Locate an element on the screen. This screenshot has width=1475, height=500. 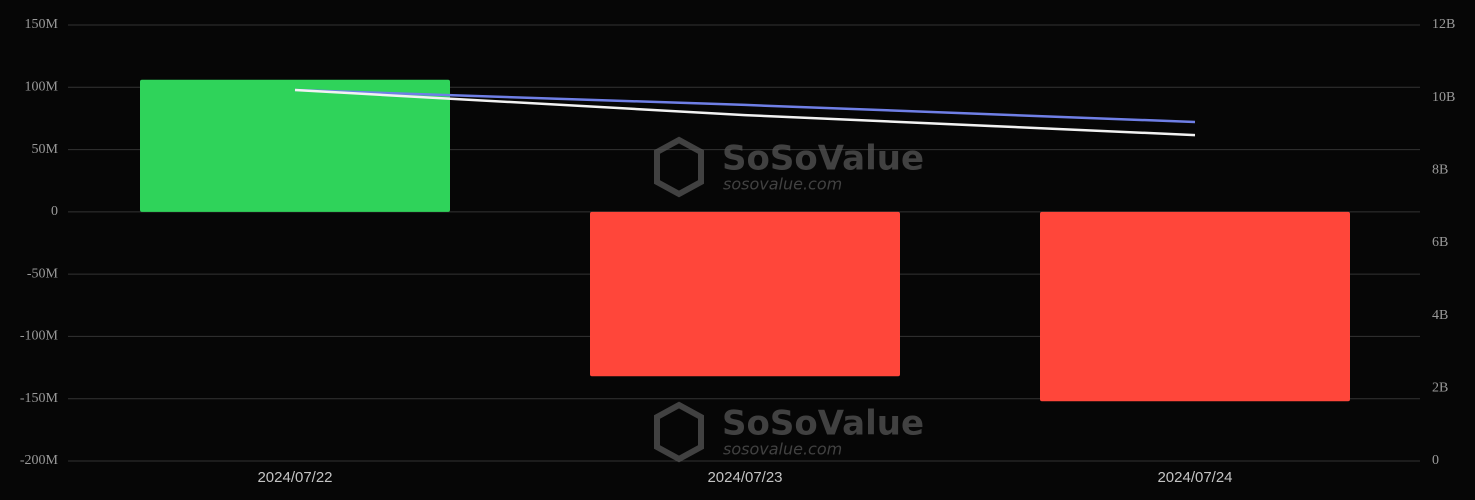
y2-tick-label: 2B is located at coordinates (1440, 388).